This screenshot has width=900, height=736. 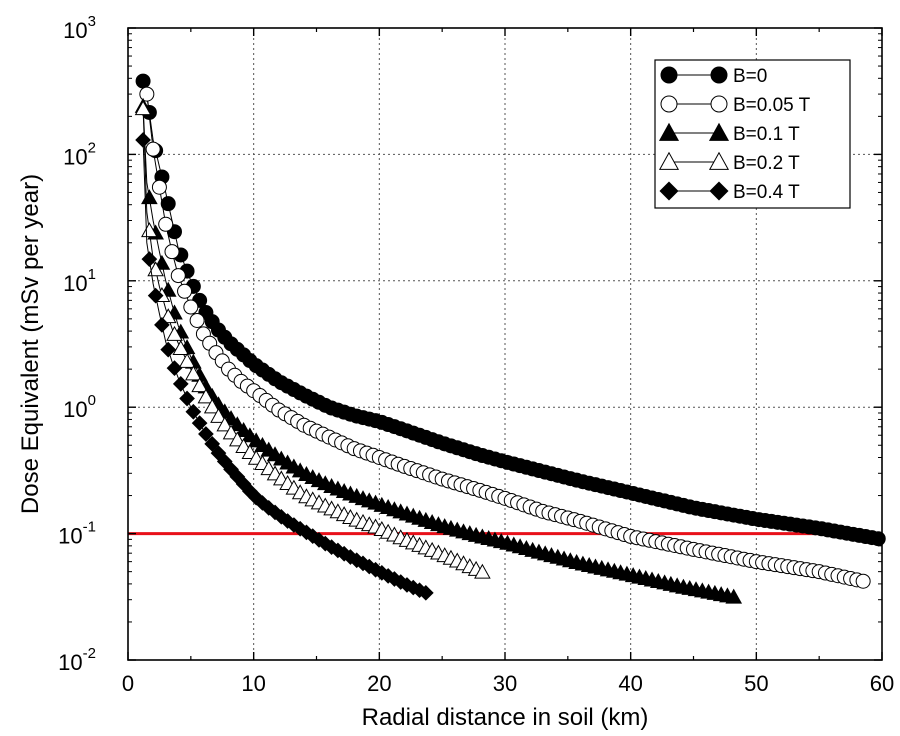 I want to click on y-tick-label: 10¹, so click(x=79, y=281).